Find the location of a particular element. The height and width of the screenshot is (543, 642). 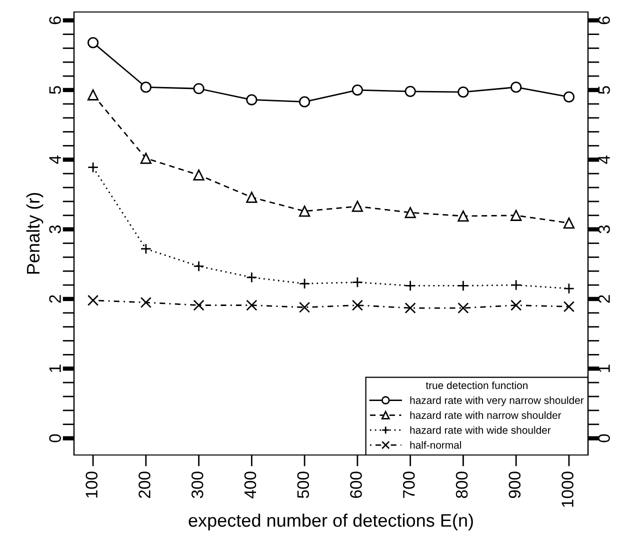

x-tick-label: 500 is located at coordinates (303, 485).